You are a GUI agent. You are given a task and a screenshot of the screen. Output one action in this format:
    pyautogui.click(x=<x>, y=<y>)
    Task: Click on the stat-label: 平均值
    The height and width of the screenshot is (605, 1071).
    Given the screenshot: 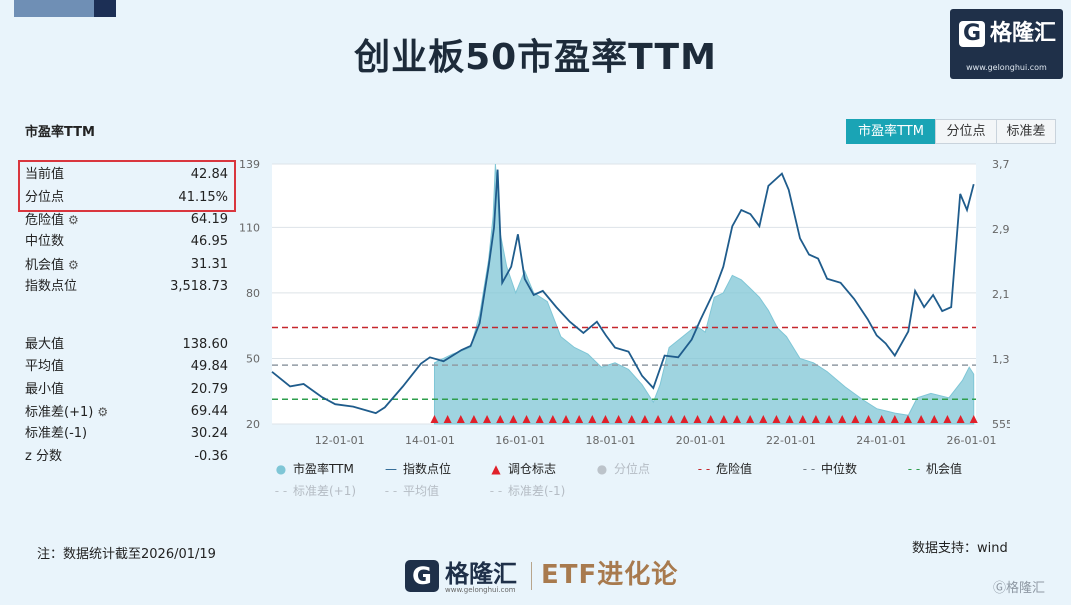 What is the action you would take?
    pyautogui.click(x=45, y=366)
    